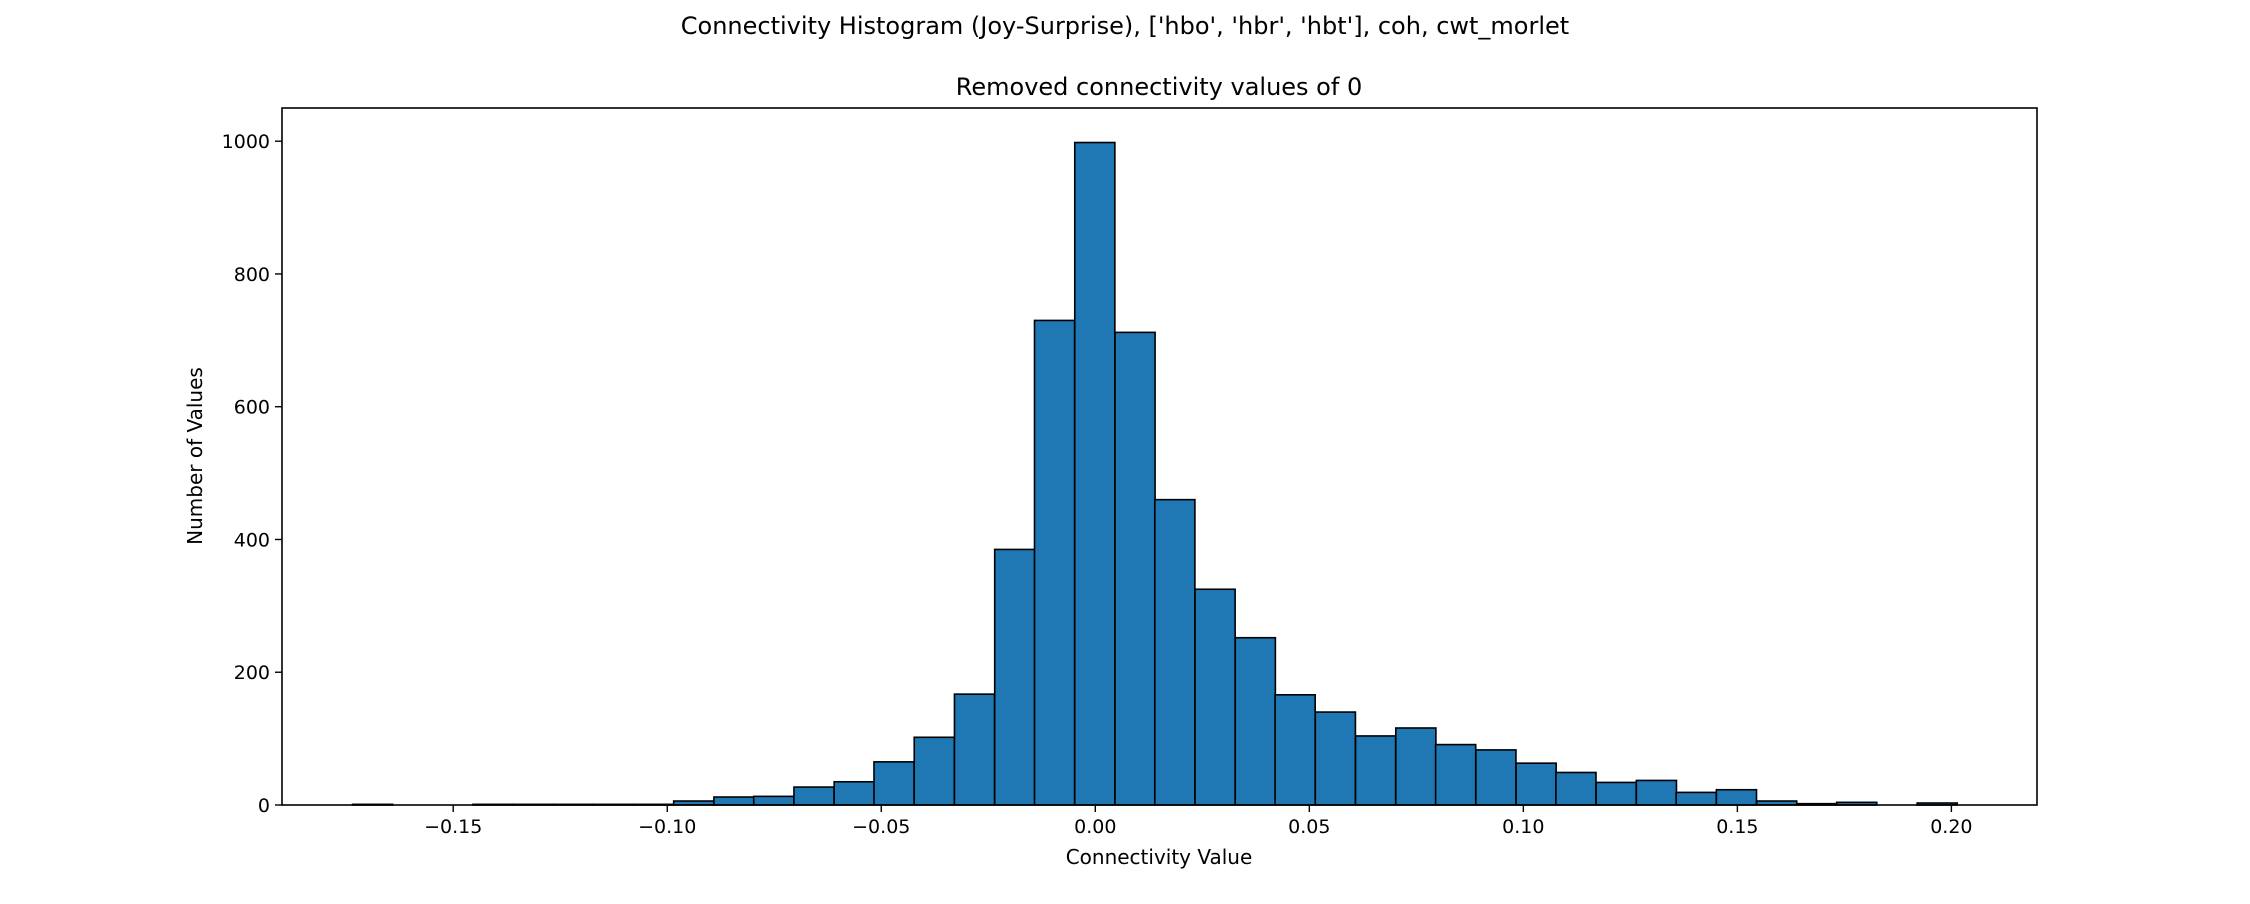  What do you see at coordinates (881, 827) in the screenshot?
I see `x-tick-label: −0.05` at bounding box center [881, 827].